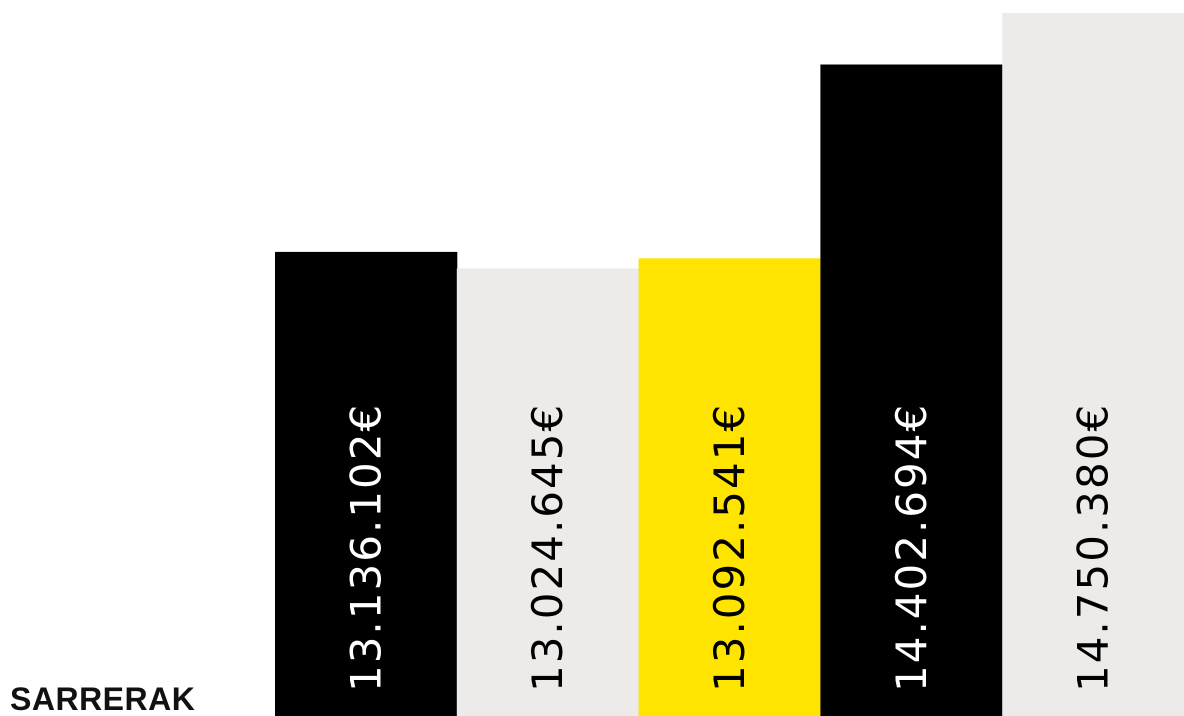  I want to click on bar-value-label-2: 13.024.645€, so click(547, 547).